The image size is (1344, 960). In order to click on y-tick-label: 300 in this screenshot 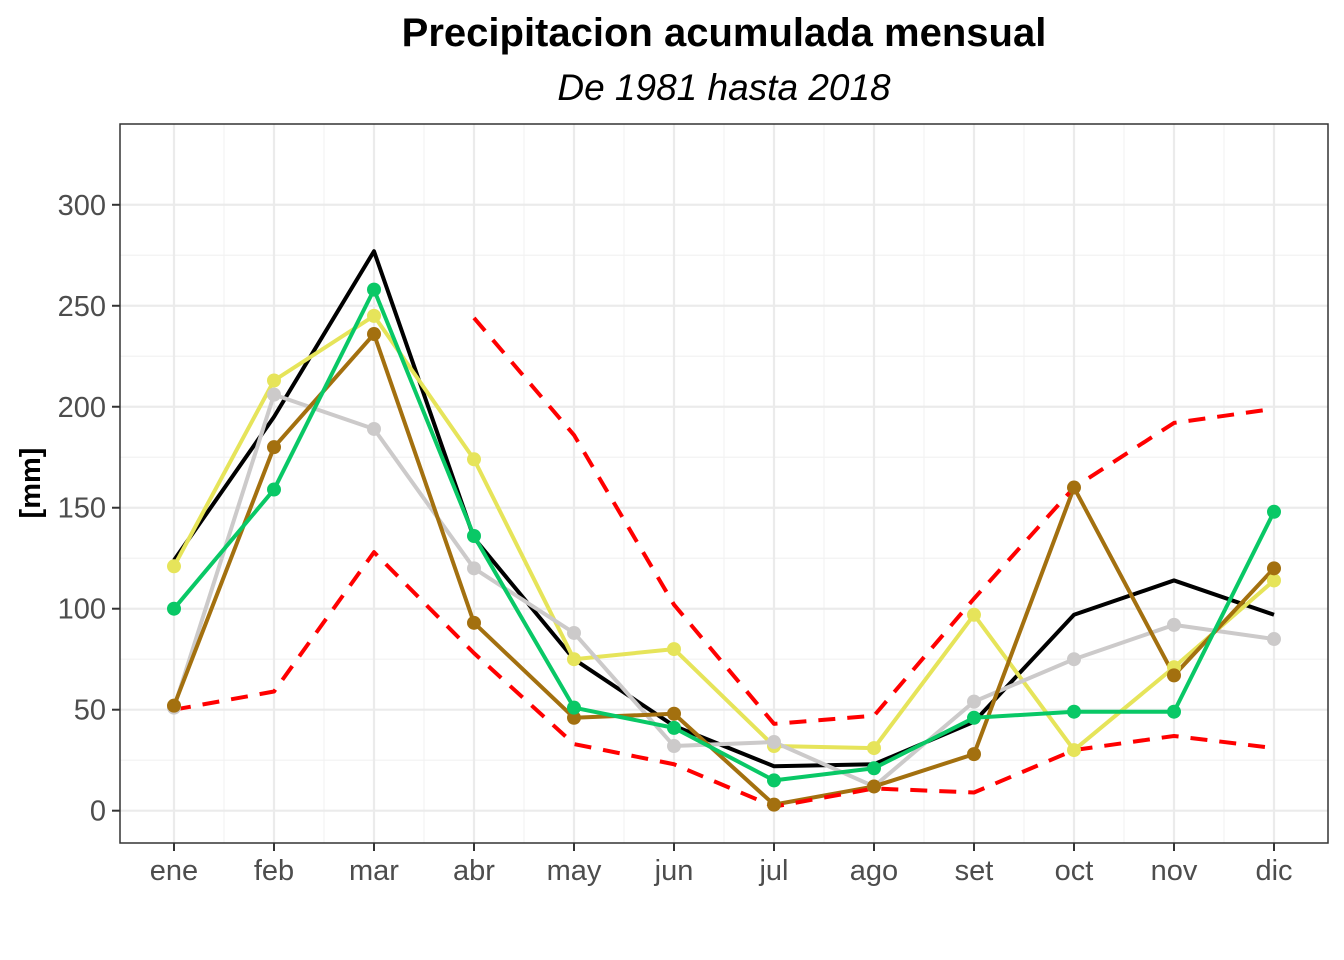, I will do `click(82, 206)`.